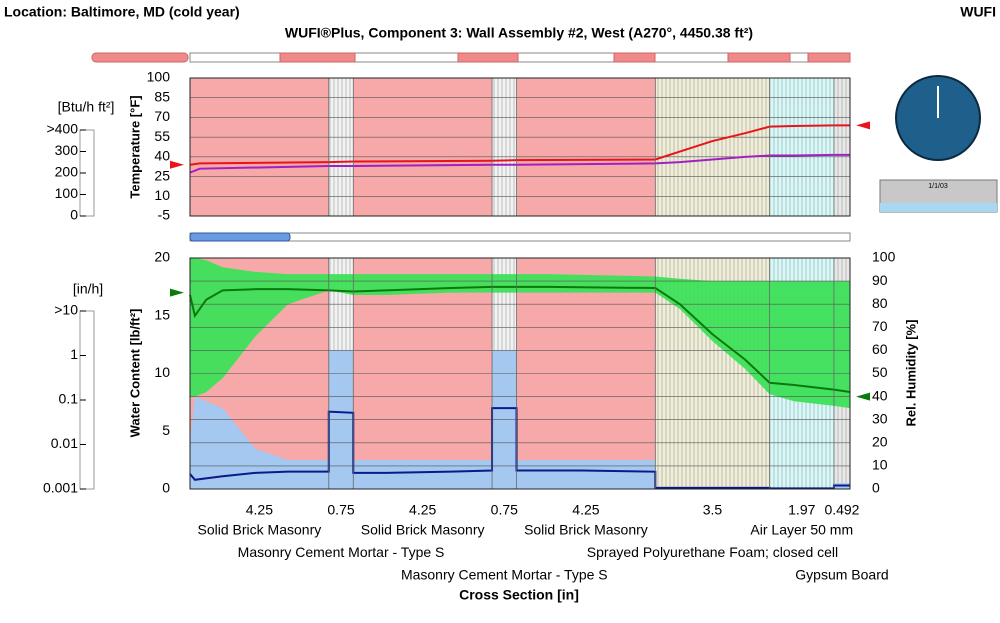 This screenshot has height=623, width=1000. What do you see at coordinates (801, 530) in the screenshot?
I see `layer-name: Air Layer 50 mm` at bounding box center [801, 530].